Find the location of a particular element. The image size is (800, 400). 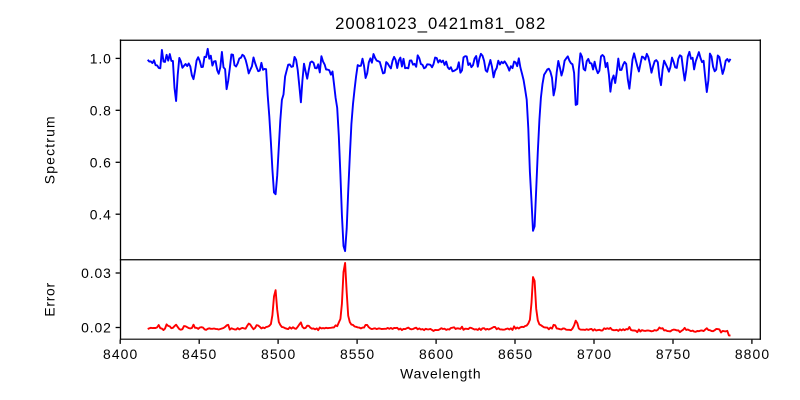

svg-text: 8400 is located at coordinates (120, 354).